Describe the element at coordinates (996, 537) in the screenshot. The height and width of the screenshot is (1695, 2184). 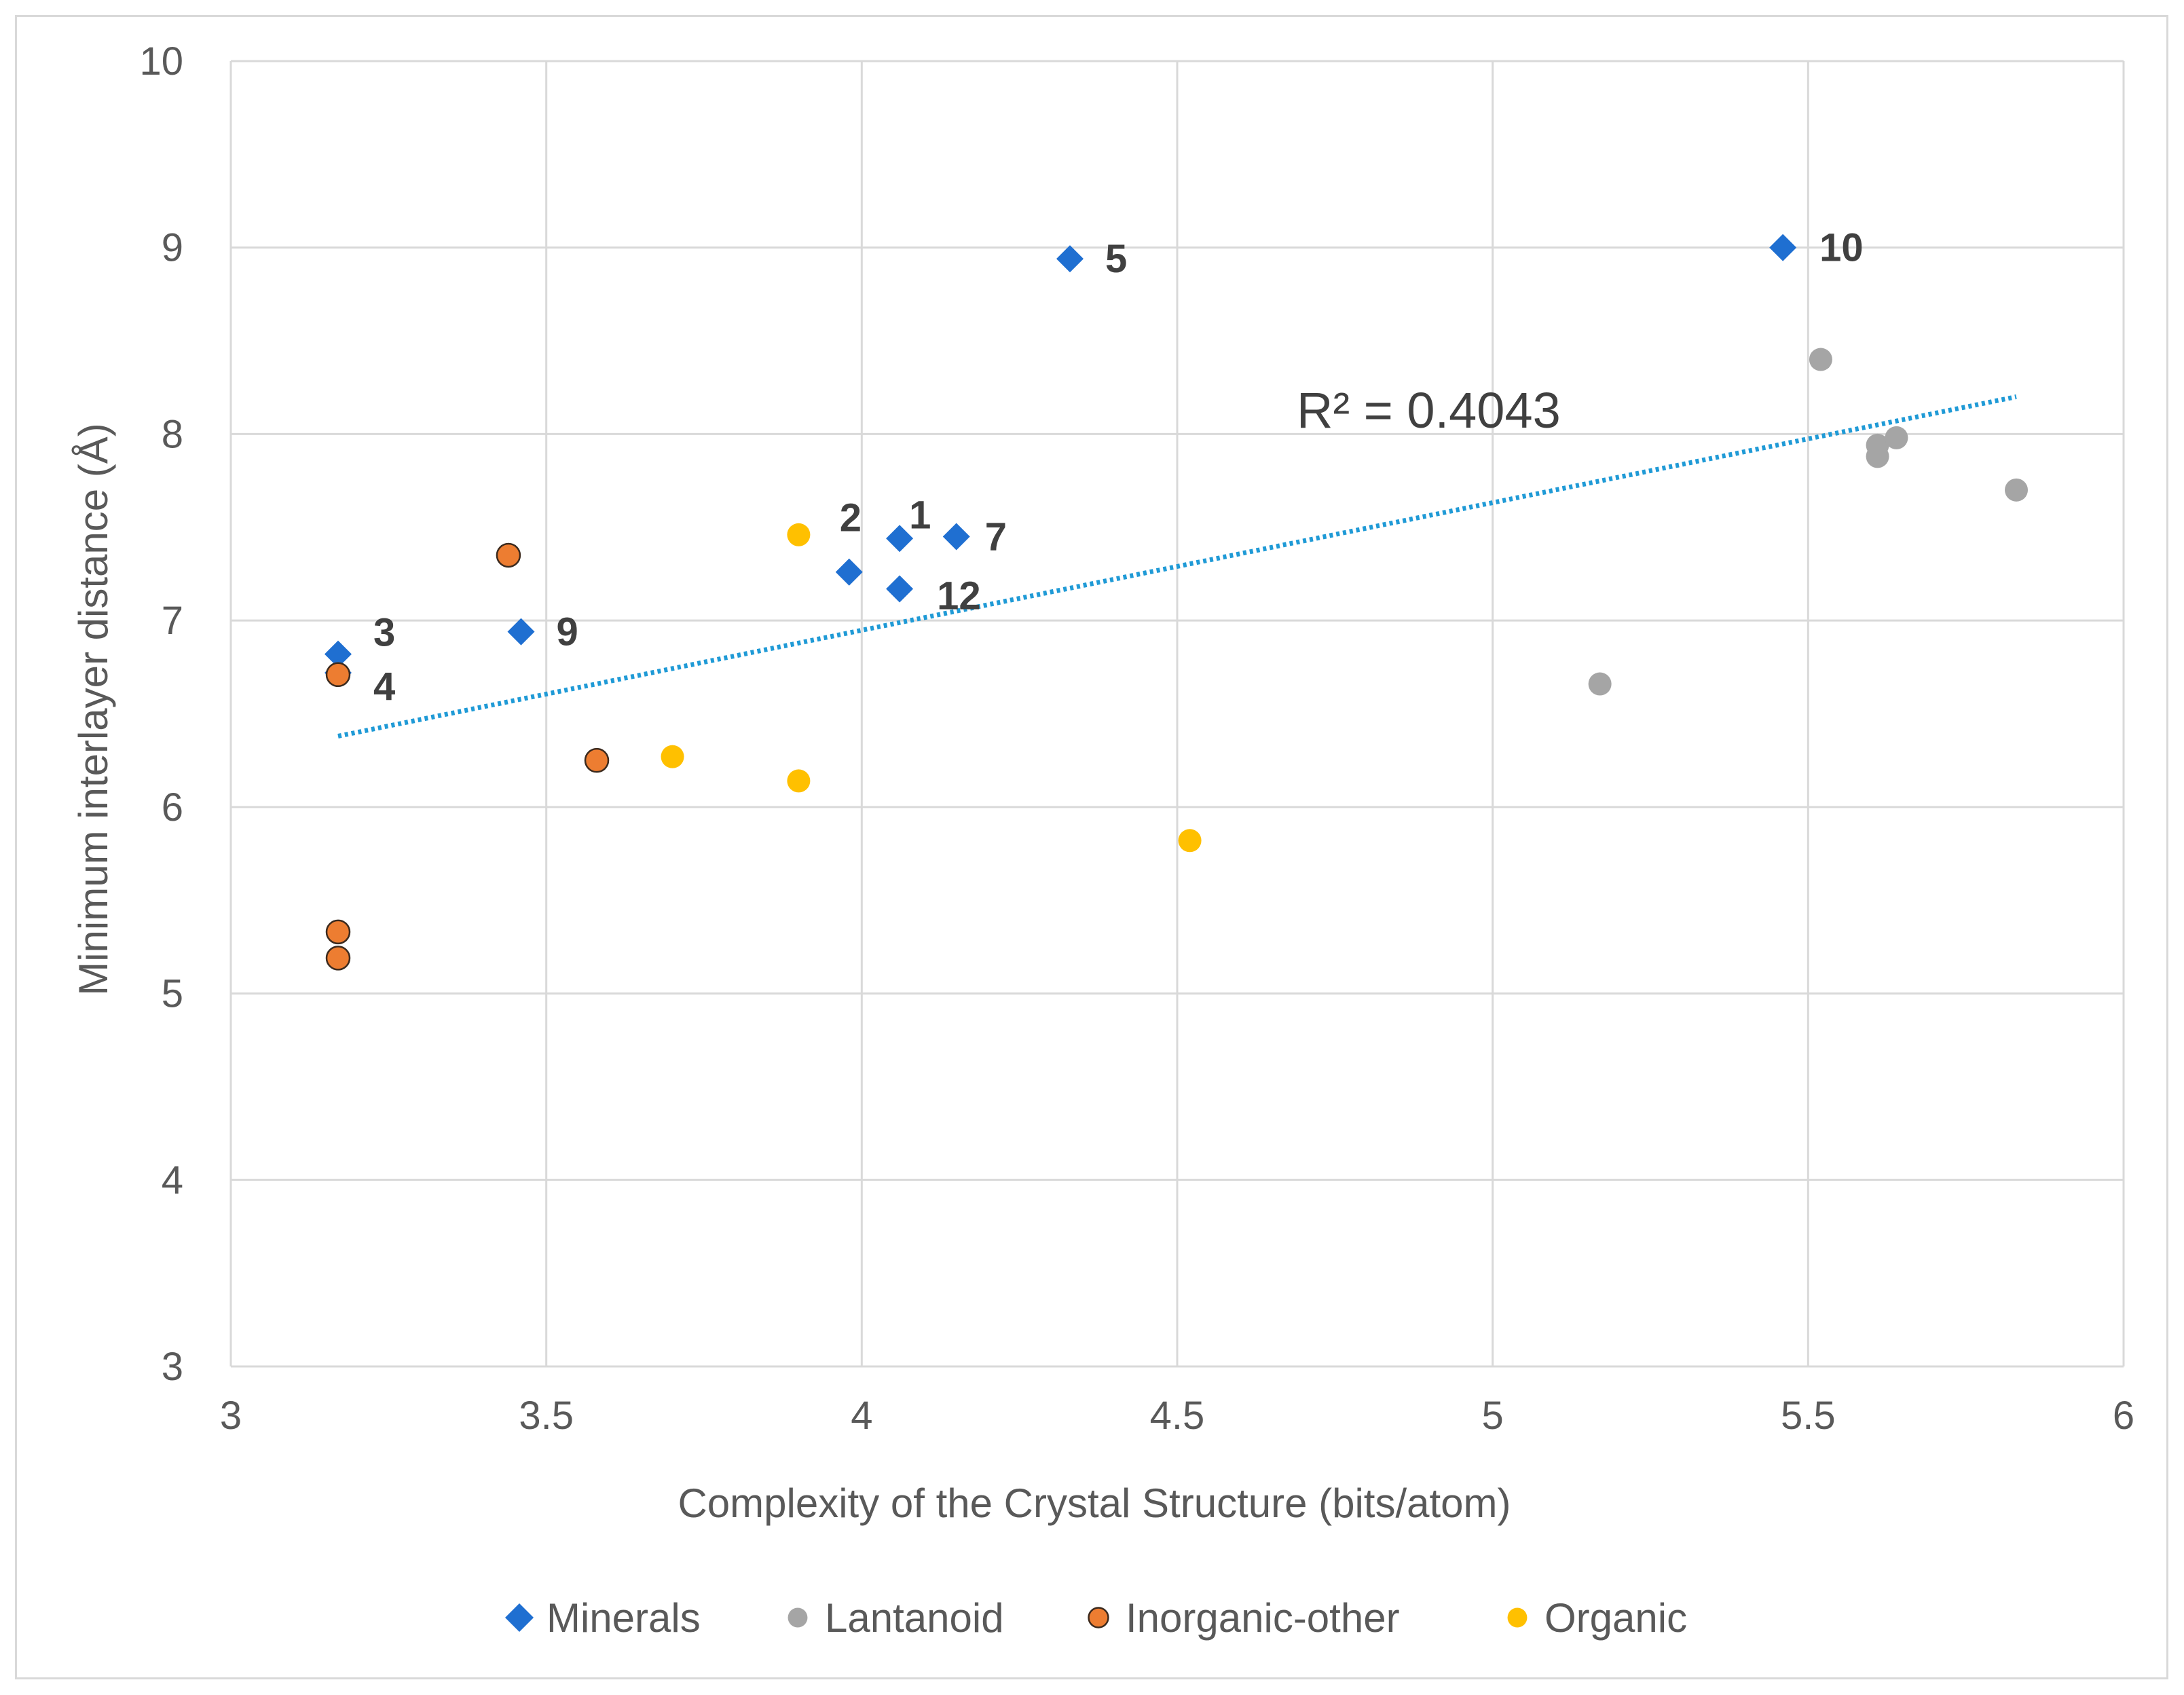
I see `point-label: 7` at that location.